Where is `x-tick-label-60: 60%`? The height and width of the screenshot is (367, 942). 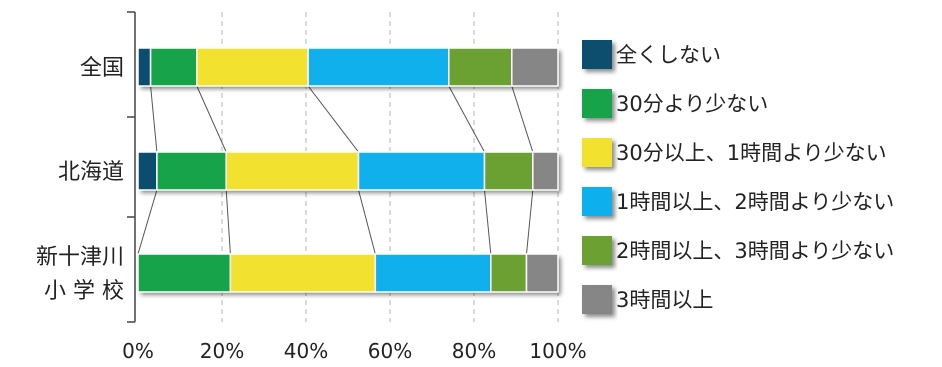 x-tick-label-60: 60% is located at coordinates (390, 351).